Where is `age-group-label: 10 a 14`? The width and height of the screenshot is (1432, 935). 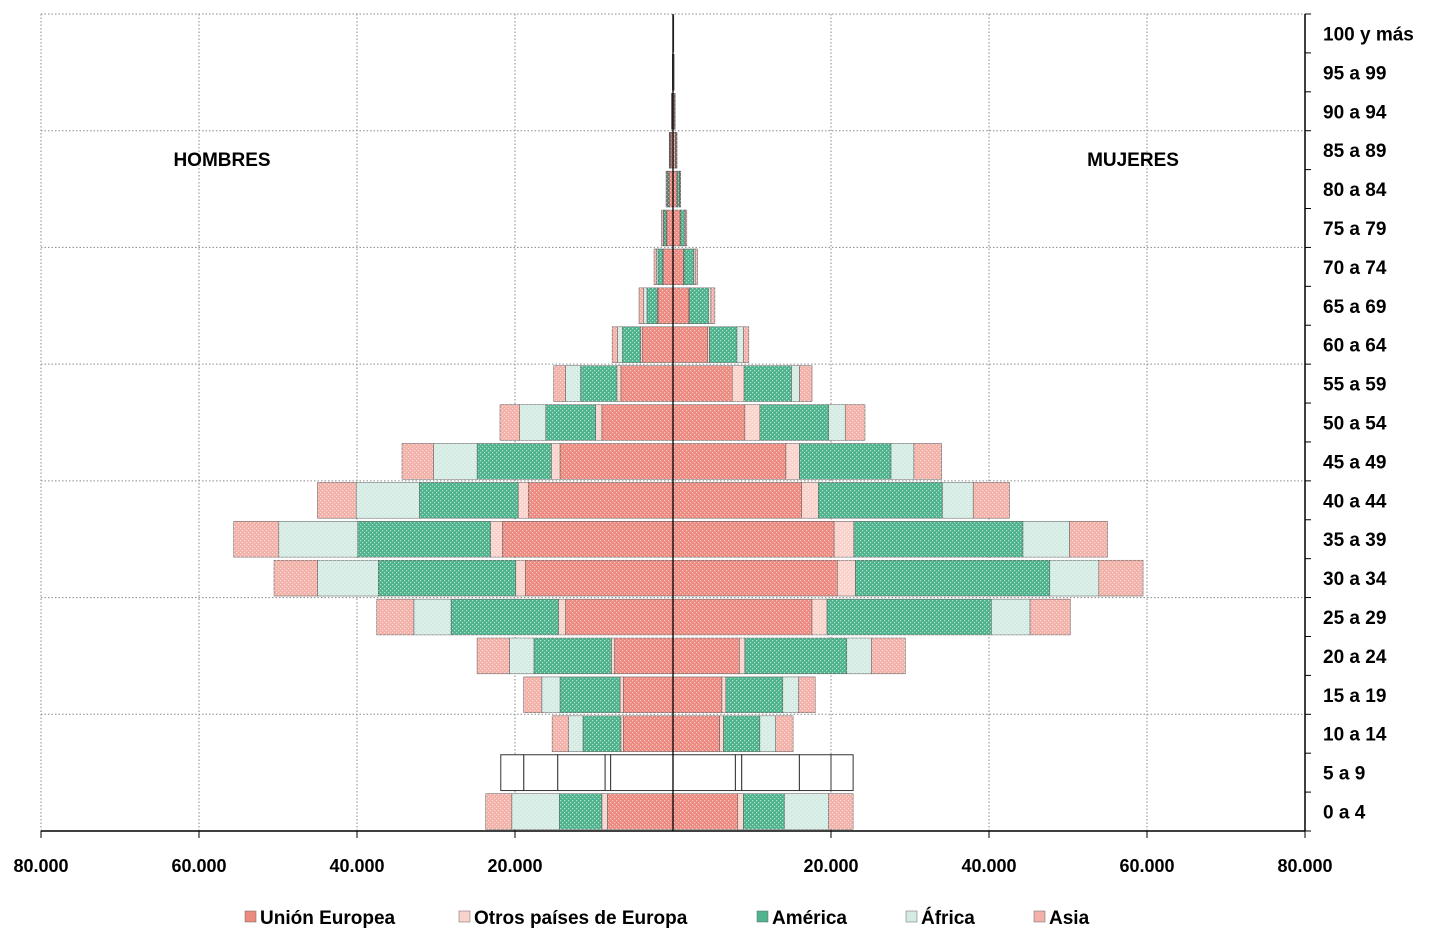
age-group-label: 10 a 14 is located at coordinates (1355, 735).